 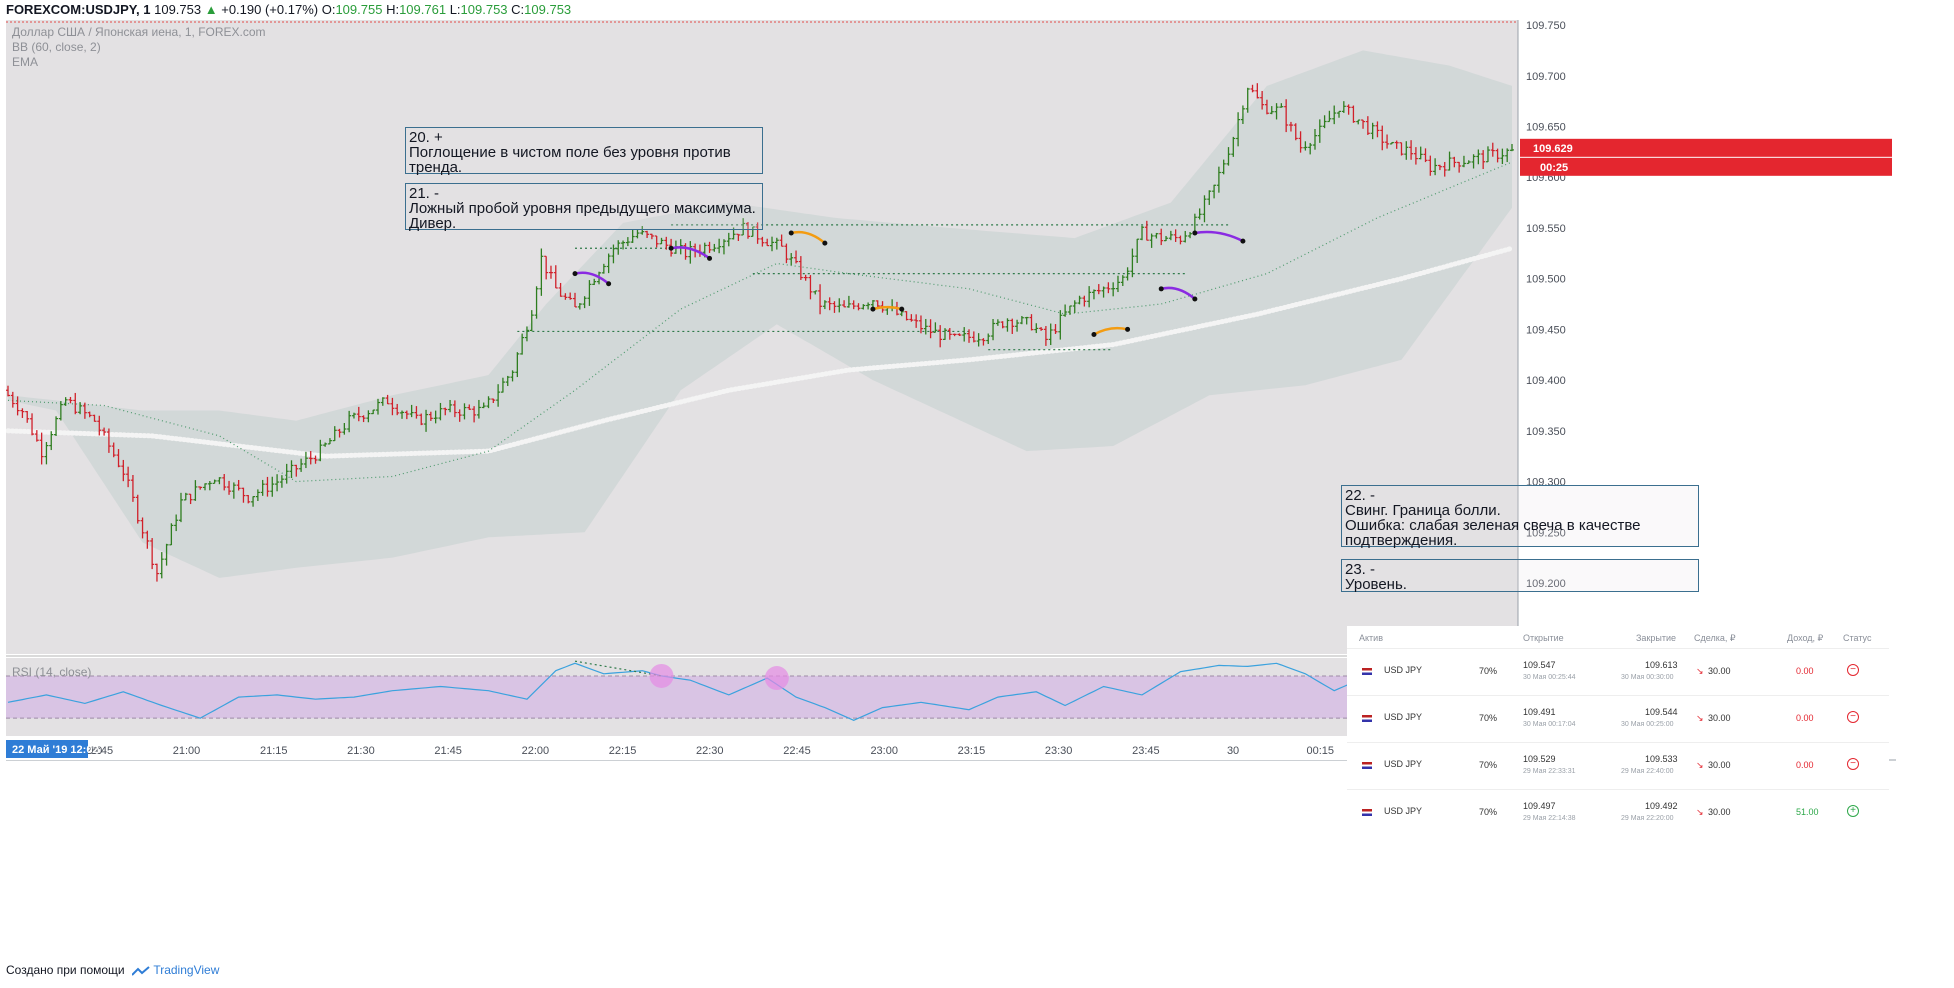 What do you see at coordinates (1656, 638) in the screenshot?
I see `col-close: Закрытие` at bounding box center [1656, 638].